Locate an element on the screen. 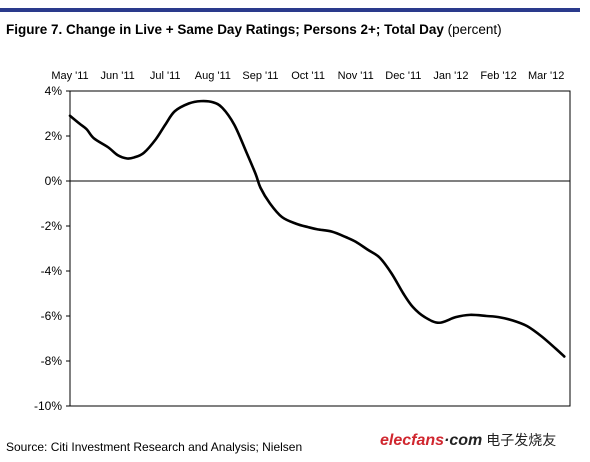 The height and width of the screenshot is (462, 590). y-tick-label: -4% is located at coordinates (52, 271).